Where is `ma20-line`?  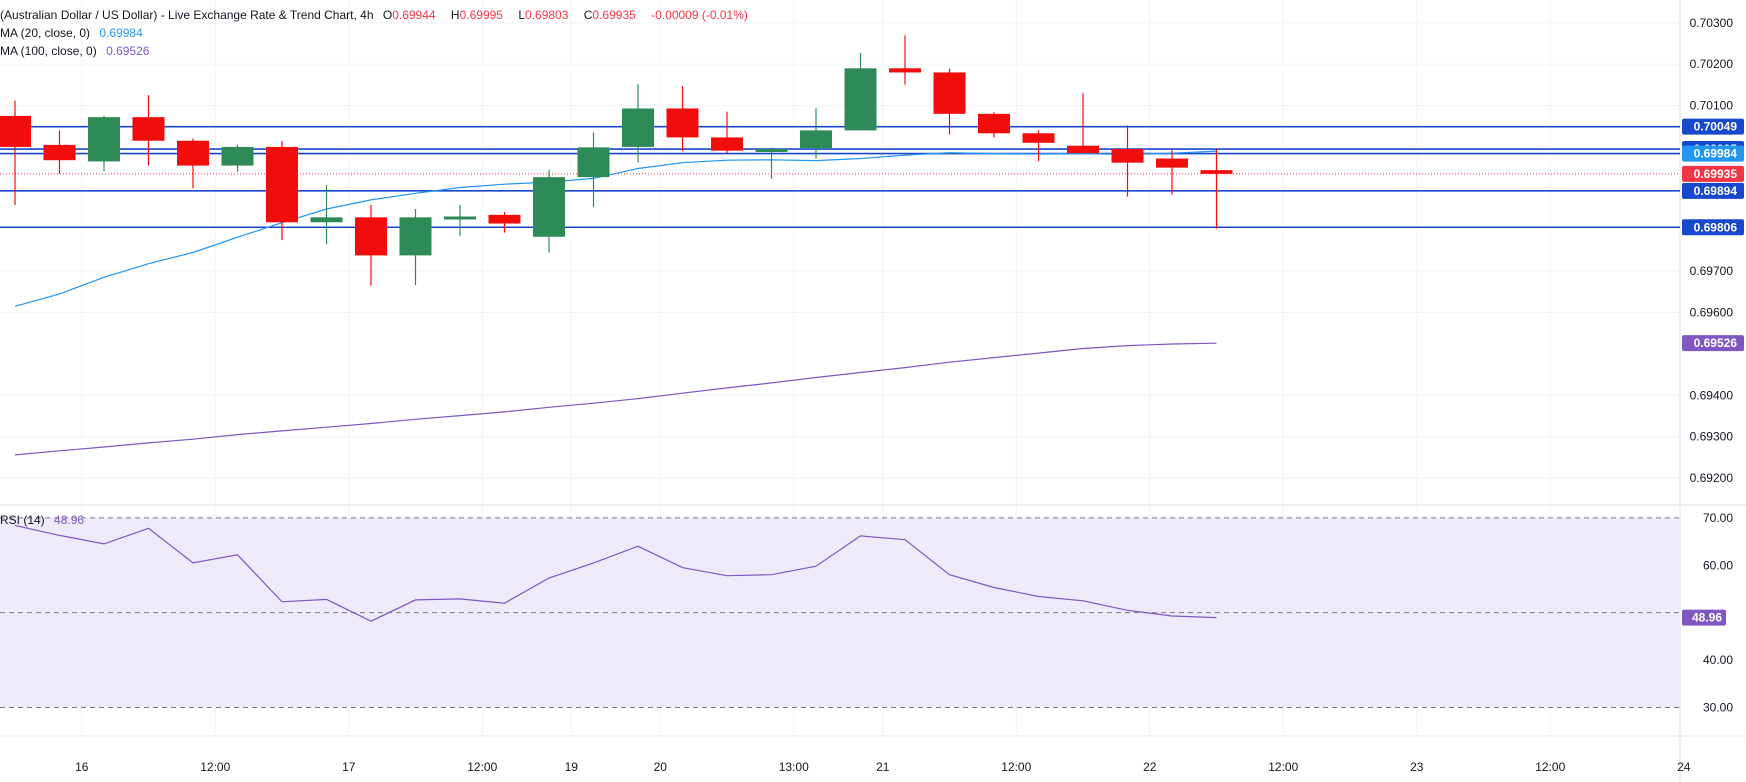 ma20-line is located at coordinates (615, 228).